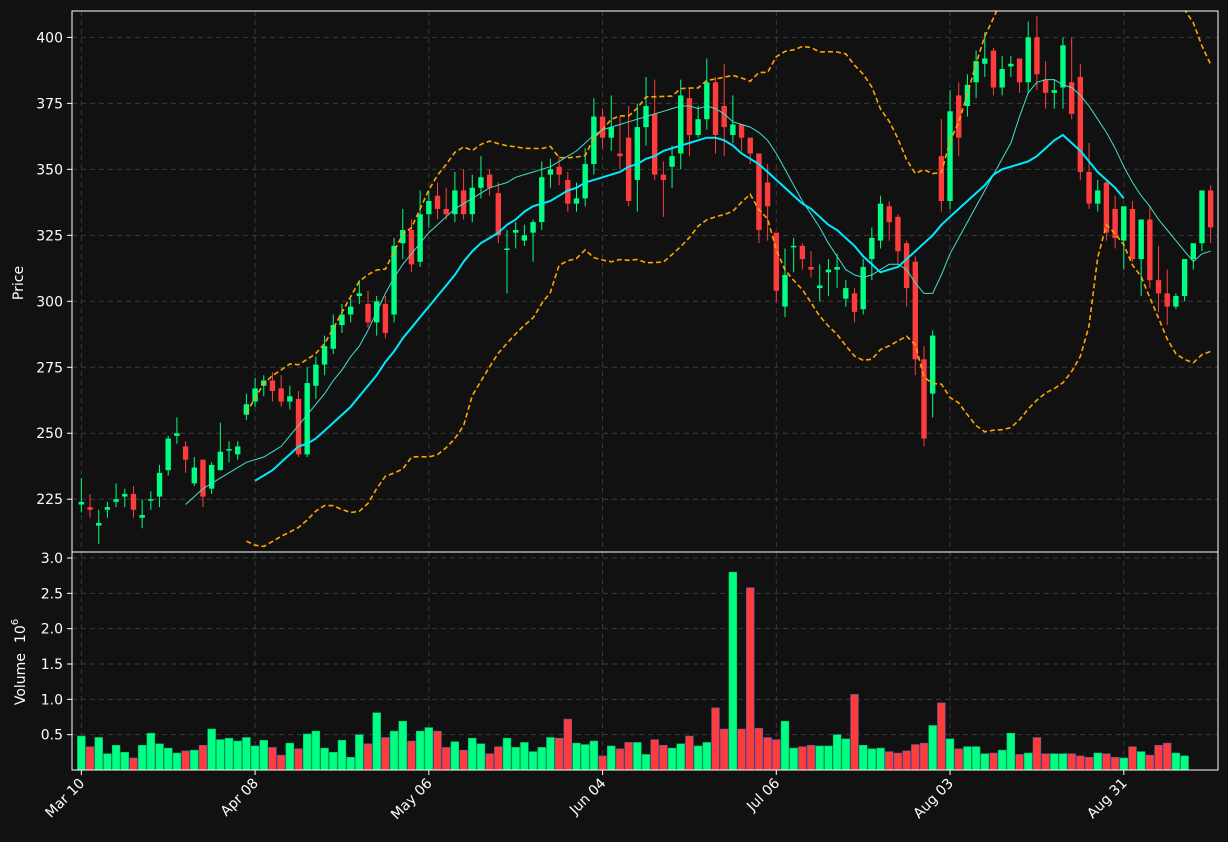 This screenshot has height=842, width=1228. Describe the element at coordinates (21, 634) in the screenshot. I see `volume-axis-unit: 10` at that location.